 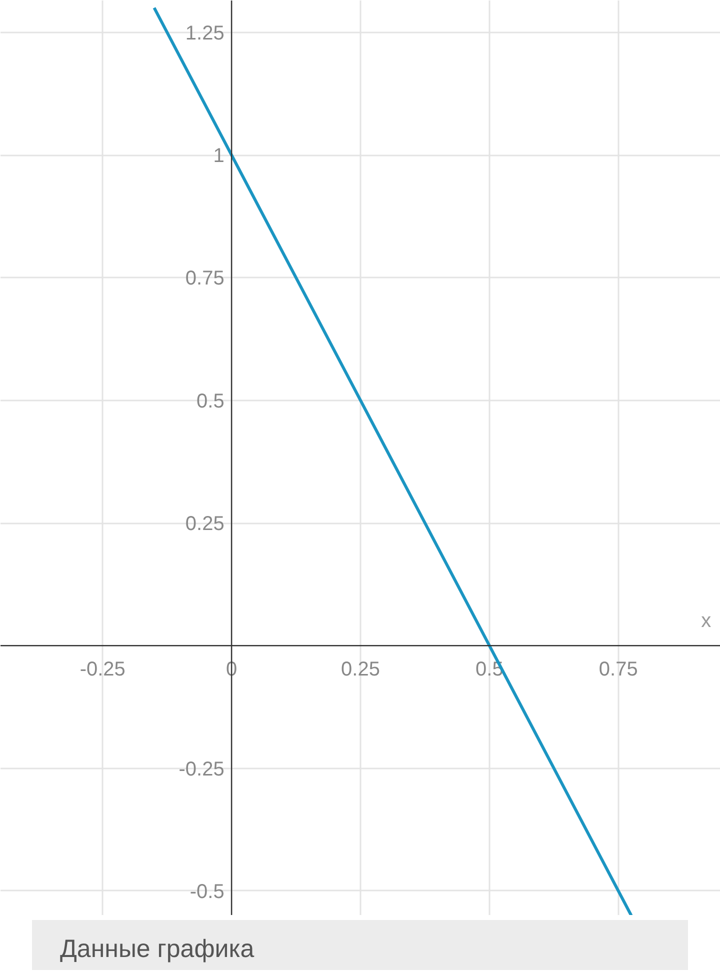 I want to click on x-tick-label: 0.25, so click(x=360, y=669).